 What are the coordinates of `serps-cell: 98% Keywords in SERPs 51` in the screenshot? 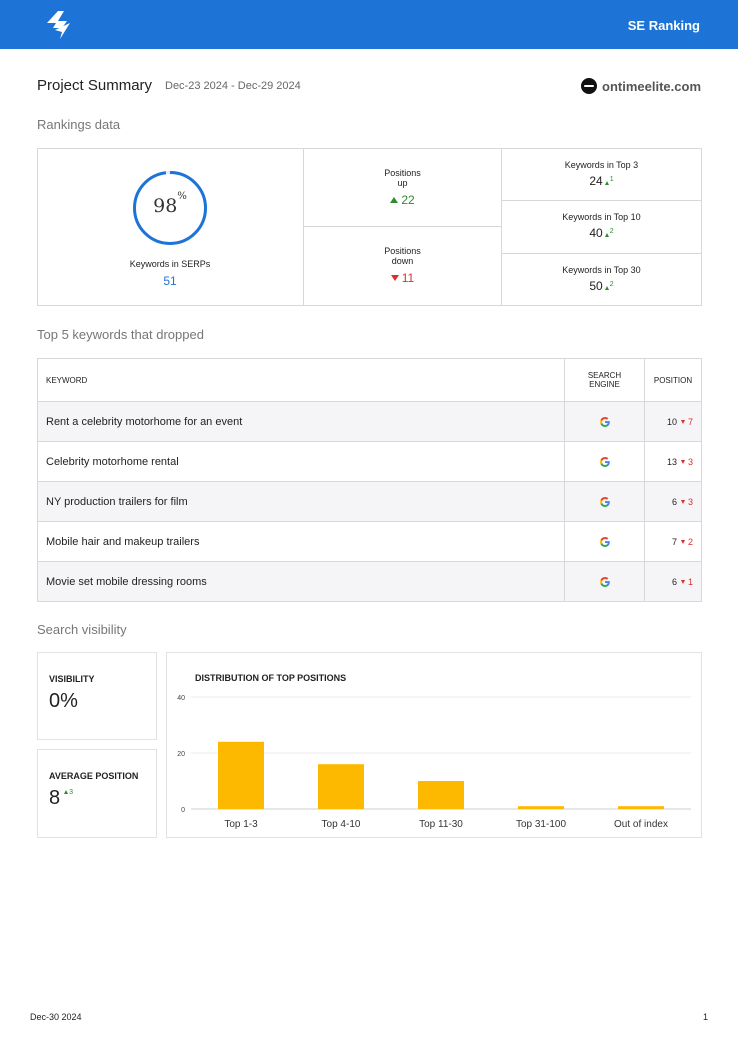 It's located at (171, 227).